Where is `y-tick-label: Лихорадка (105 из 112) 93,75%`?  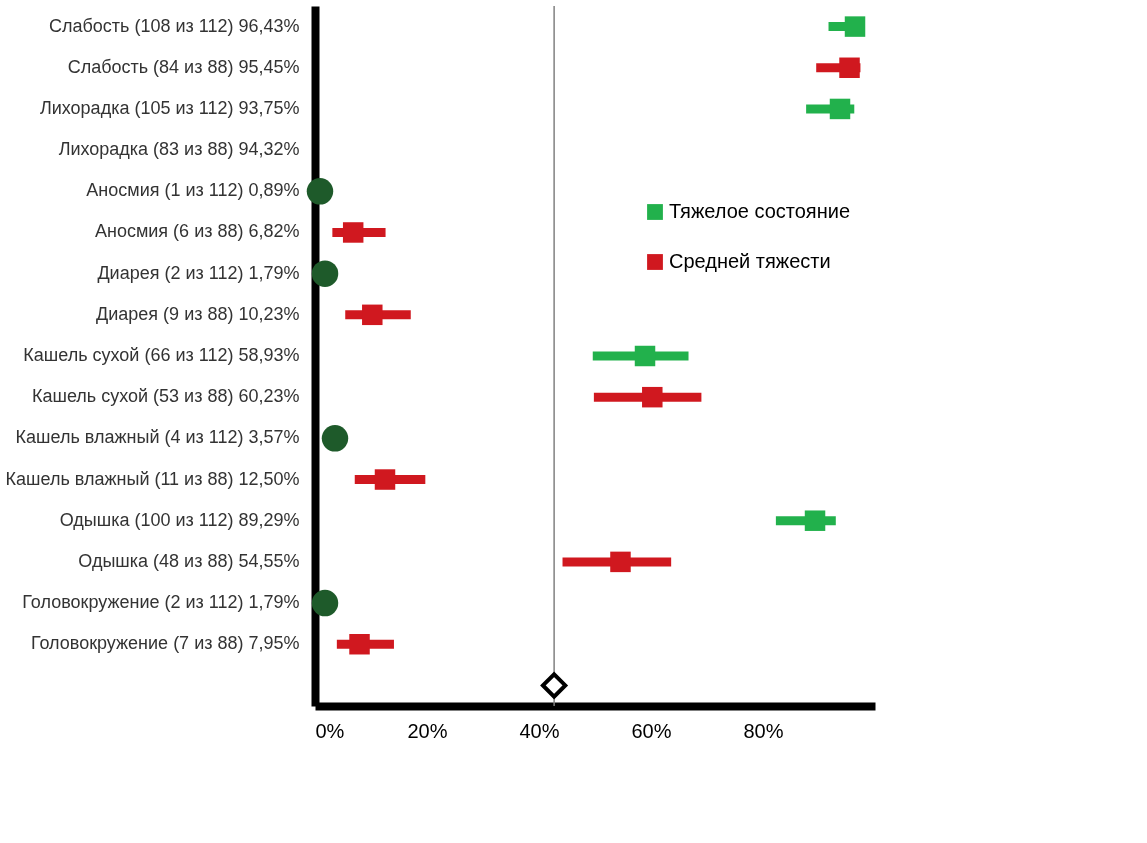
y-tick-label: Лихорадка (105 из 112) 93,75% is located at coordinates (169, 107).